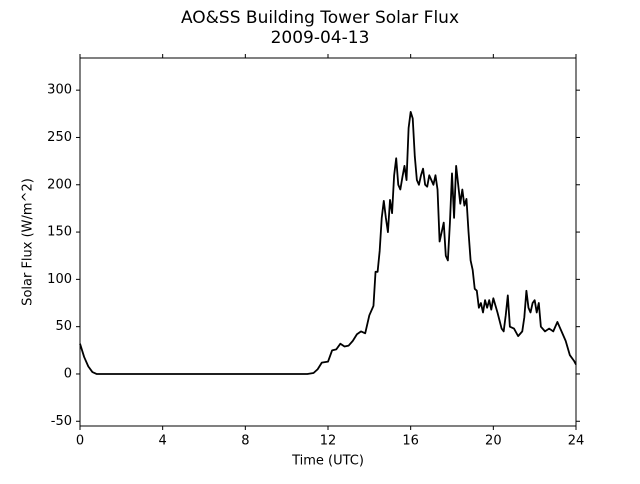 The height and width of the screenshot is (484, 640). What do you see at coordinates (493, 441) in the screenshot?
I see `x-tick-label: 20` at bounding box center [493, 441].